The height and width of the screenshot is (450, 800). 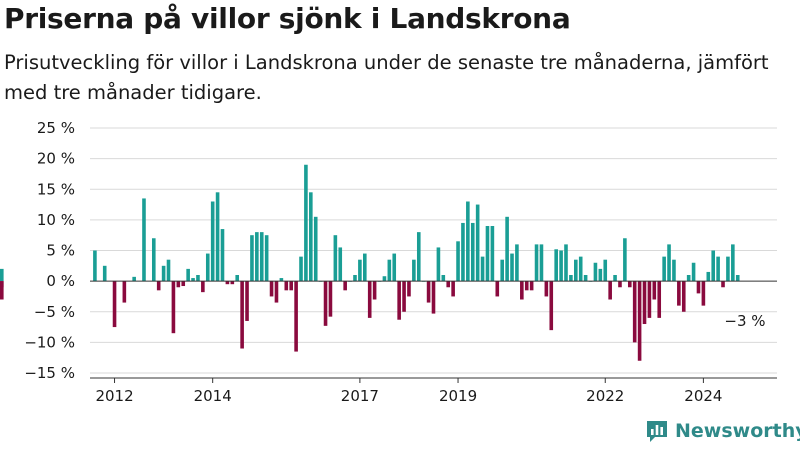 What do you see at coordinates (213, 396) in the screenshot?
I see `x-tick-label: 2014` at bounding box center [213, 396].